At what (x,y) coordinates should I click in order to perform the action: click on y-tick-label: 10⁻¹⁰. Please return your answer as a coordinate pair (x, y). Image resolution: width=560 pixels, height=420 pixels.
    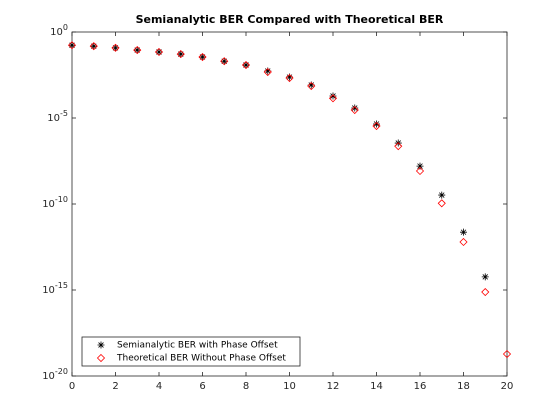
    Looking at the image, I should click on (55, 203).